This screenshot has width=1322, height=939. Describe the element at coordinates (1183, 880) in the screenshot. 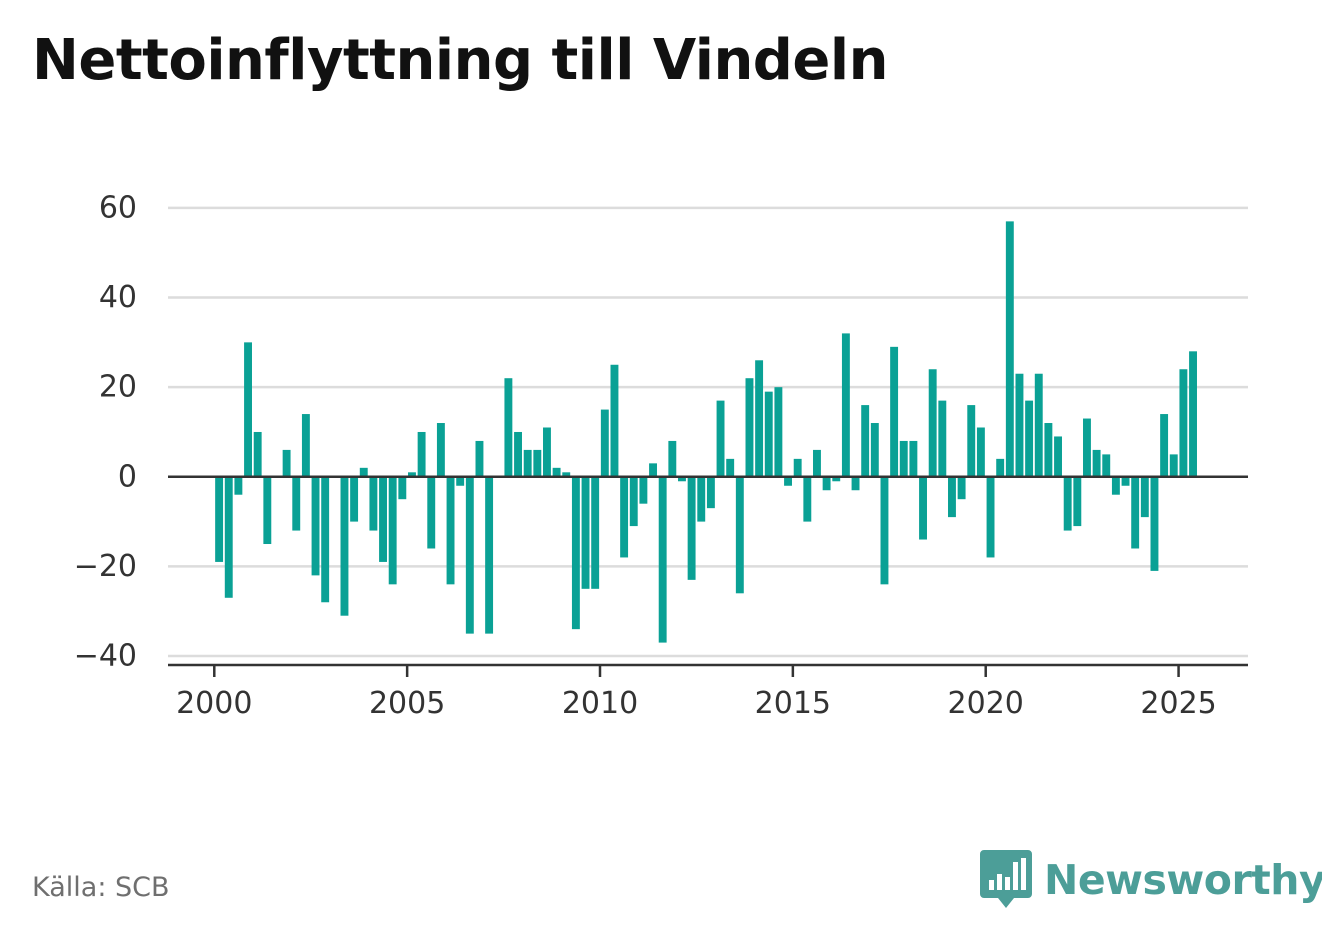

I see `brand-name: Newsworthy` at that location.